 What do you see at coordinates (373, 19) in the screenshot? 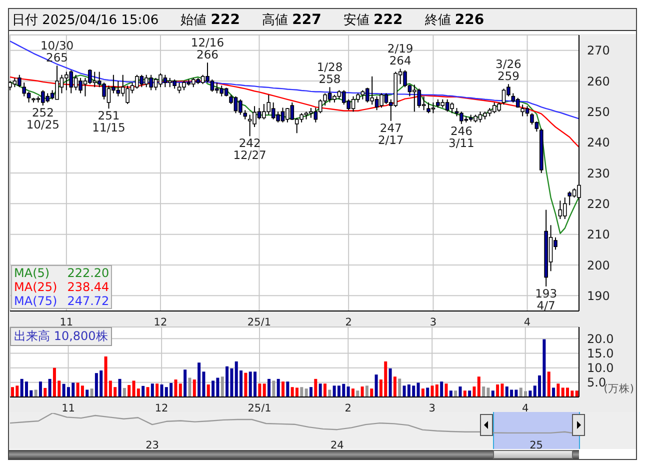
I see `text: 安値 222` at bounding box center [373, 19].